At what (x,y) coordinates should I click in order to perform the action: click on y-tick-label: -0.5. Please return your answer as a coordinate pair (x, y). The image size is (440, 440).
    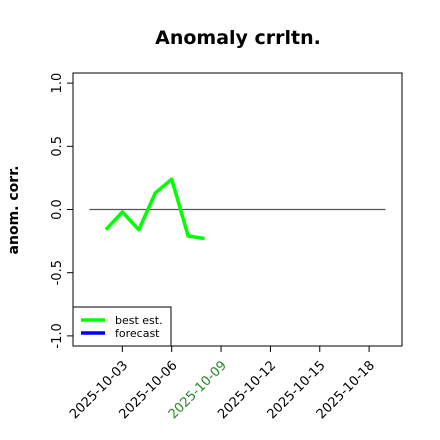
    Looking at the image, I should click on (57, 272).